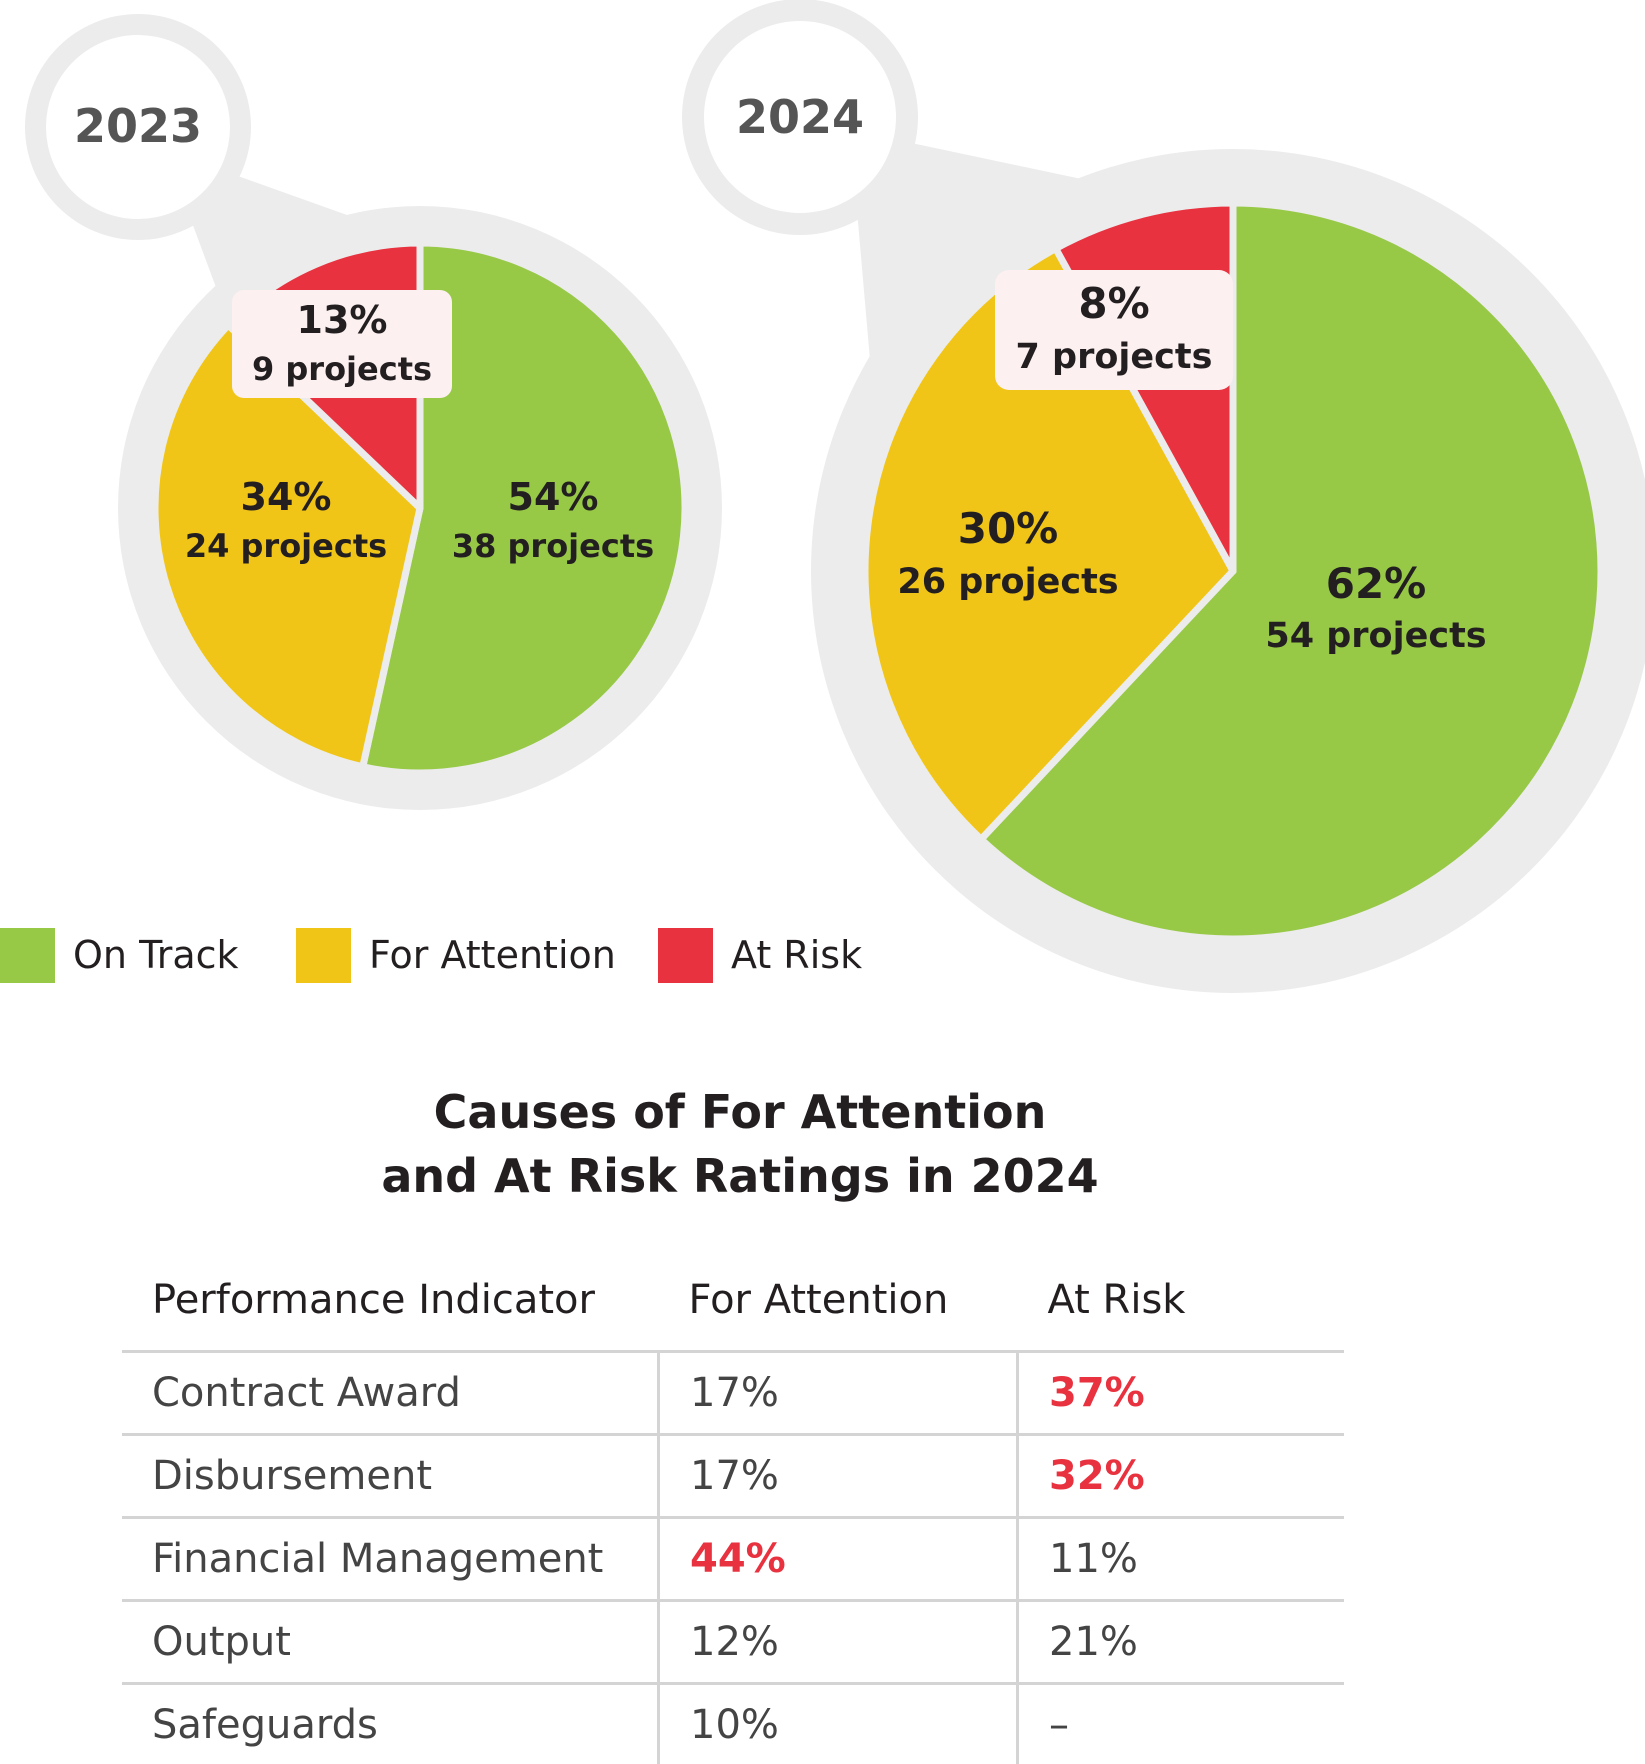  Describe the element at coordinates (553, 546) in the screenshot. I see `pie-2023-on-track-projects: 38 projects` at that location.